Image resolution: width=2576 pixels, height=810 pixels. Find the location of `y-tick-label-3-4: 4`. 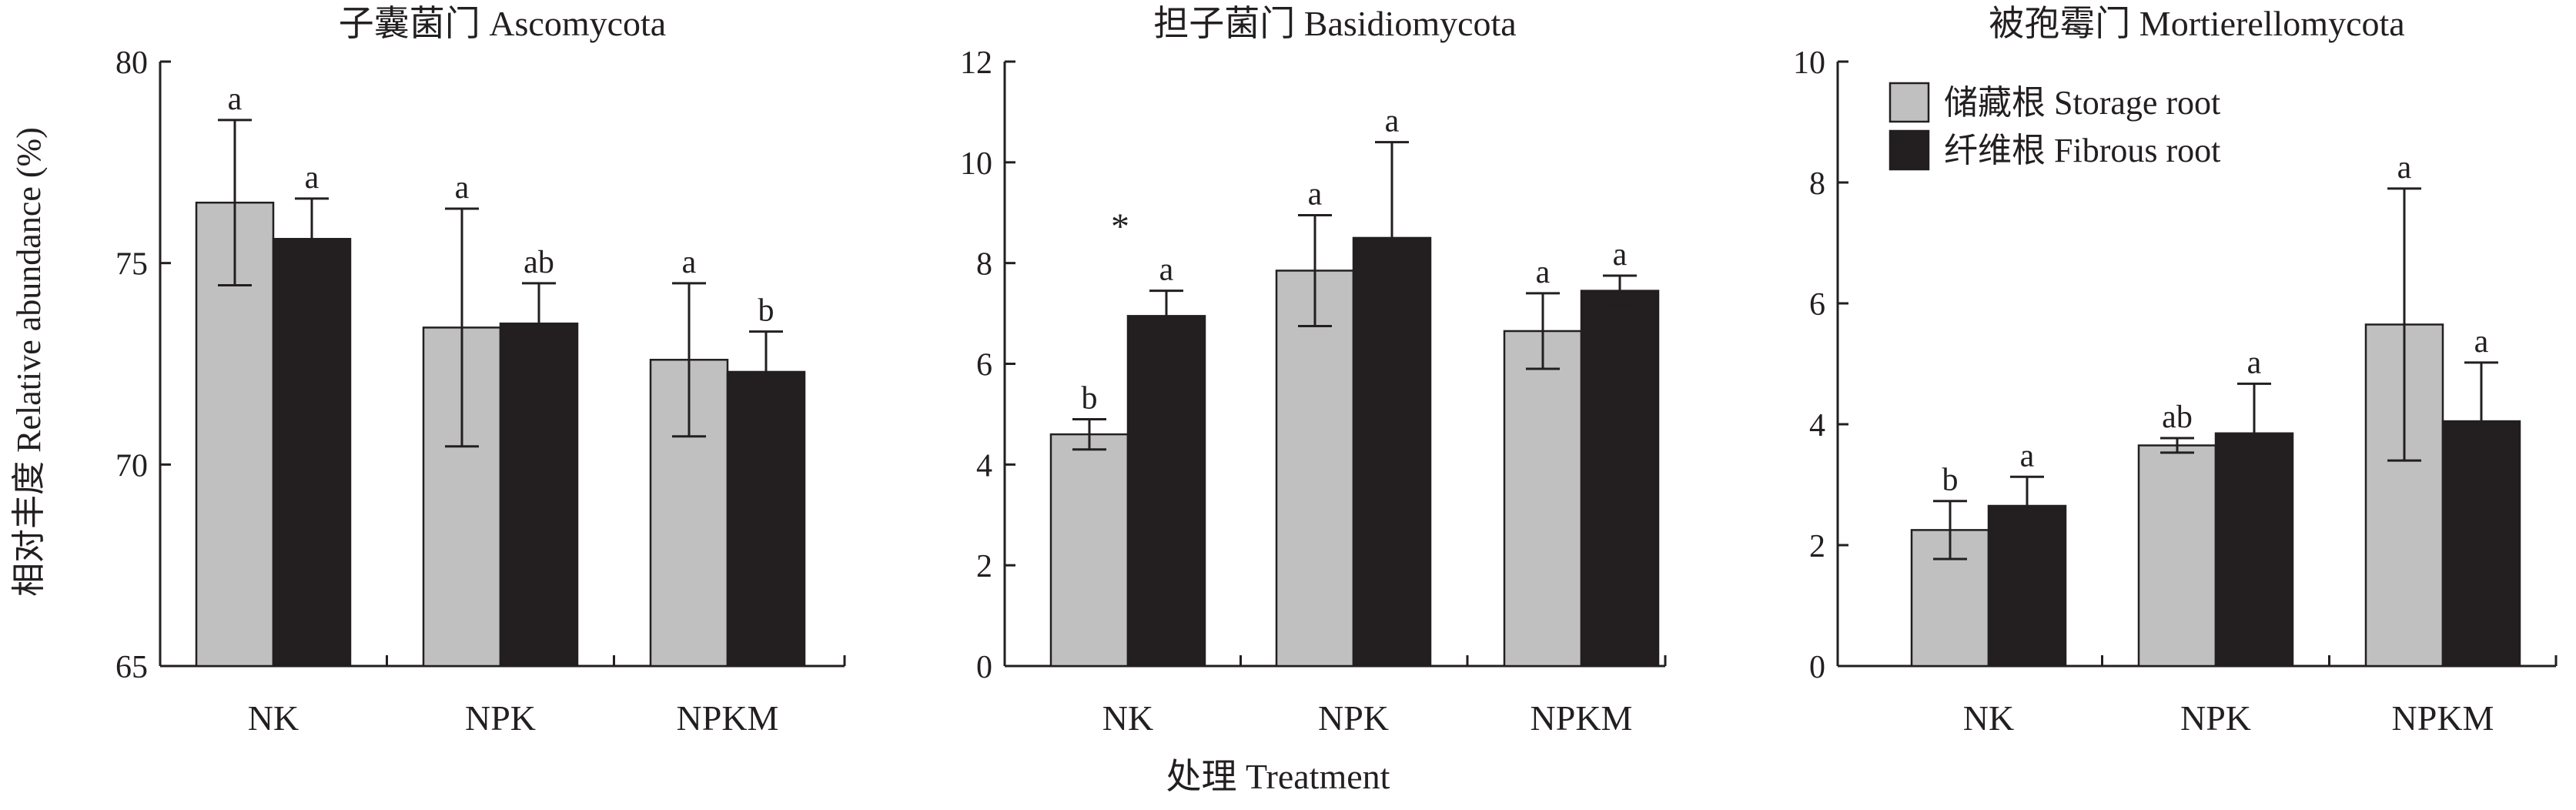

y-tick-label-3-4: 4 is located at coordinates (1817, 425).